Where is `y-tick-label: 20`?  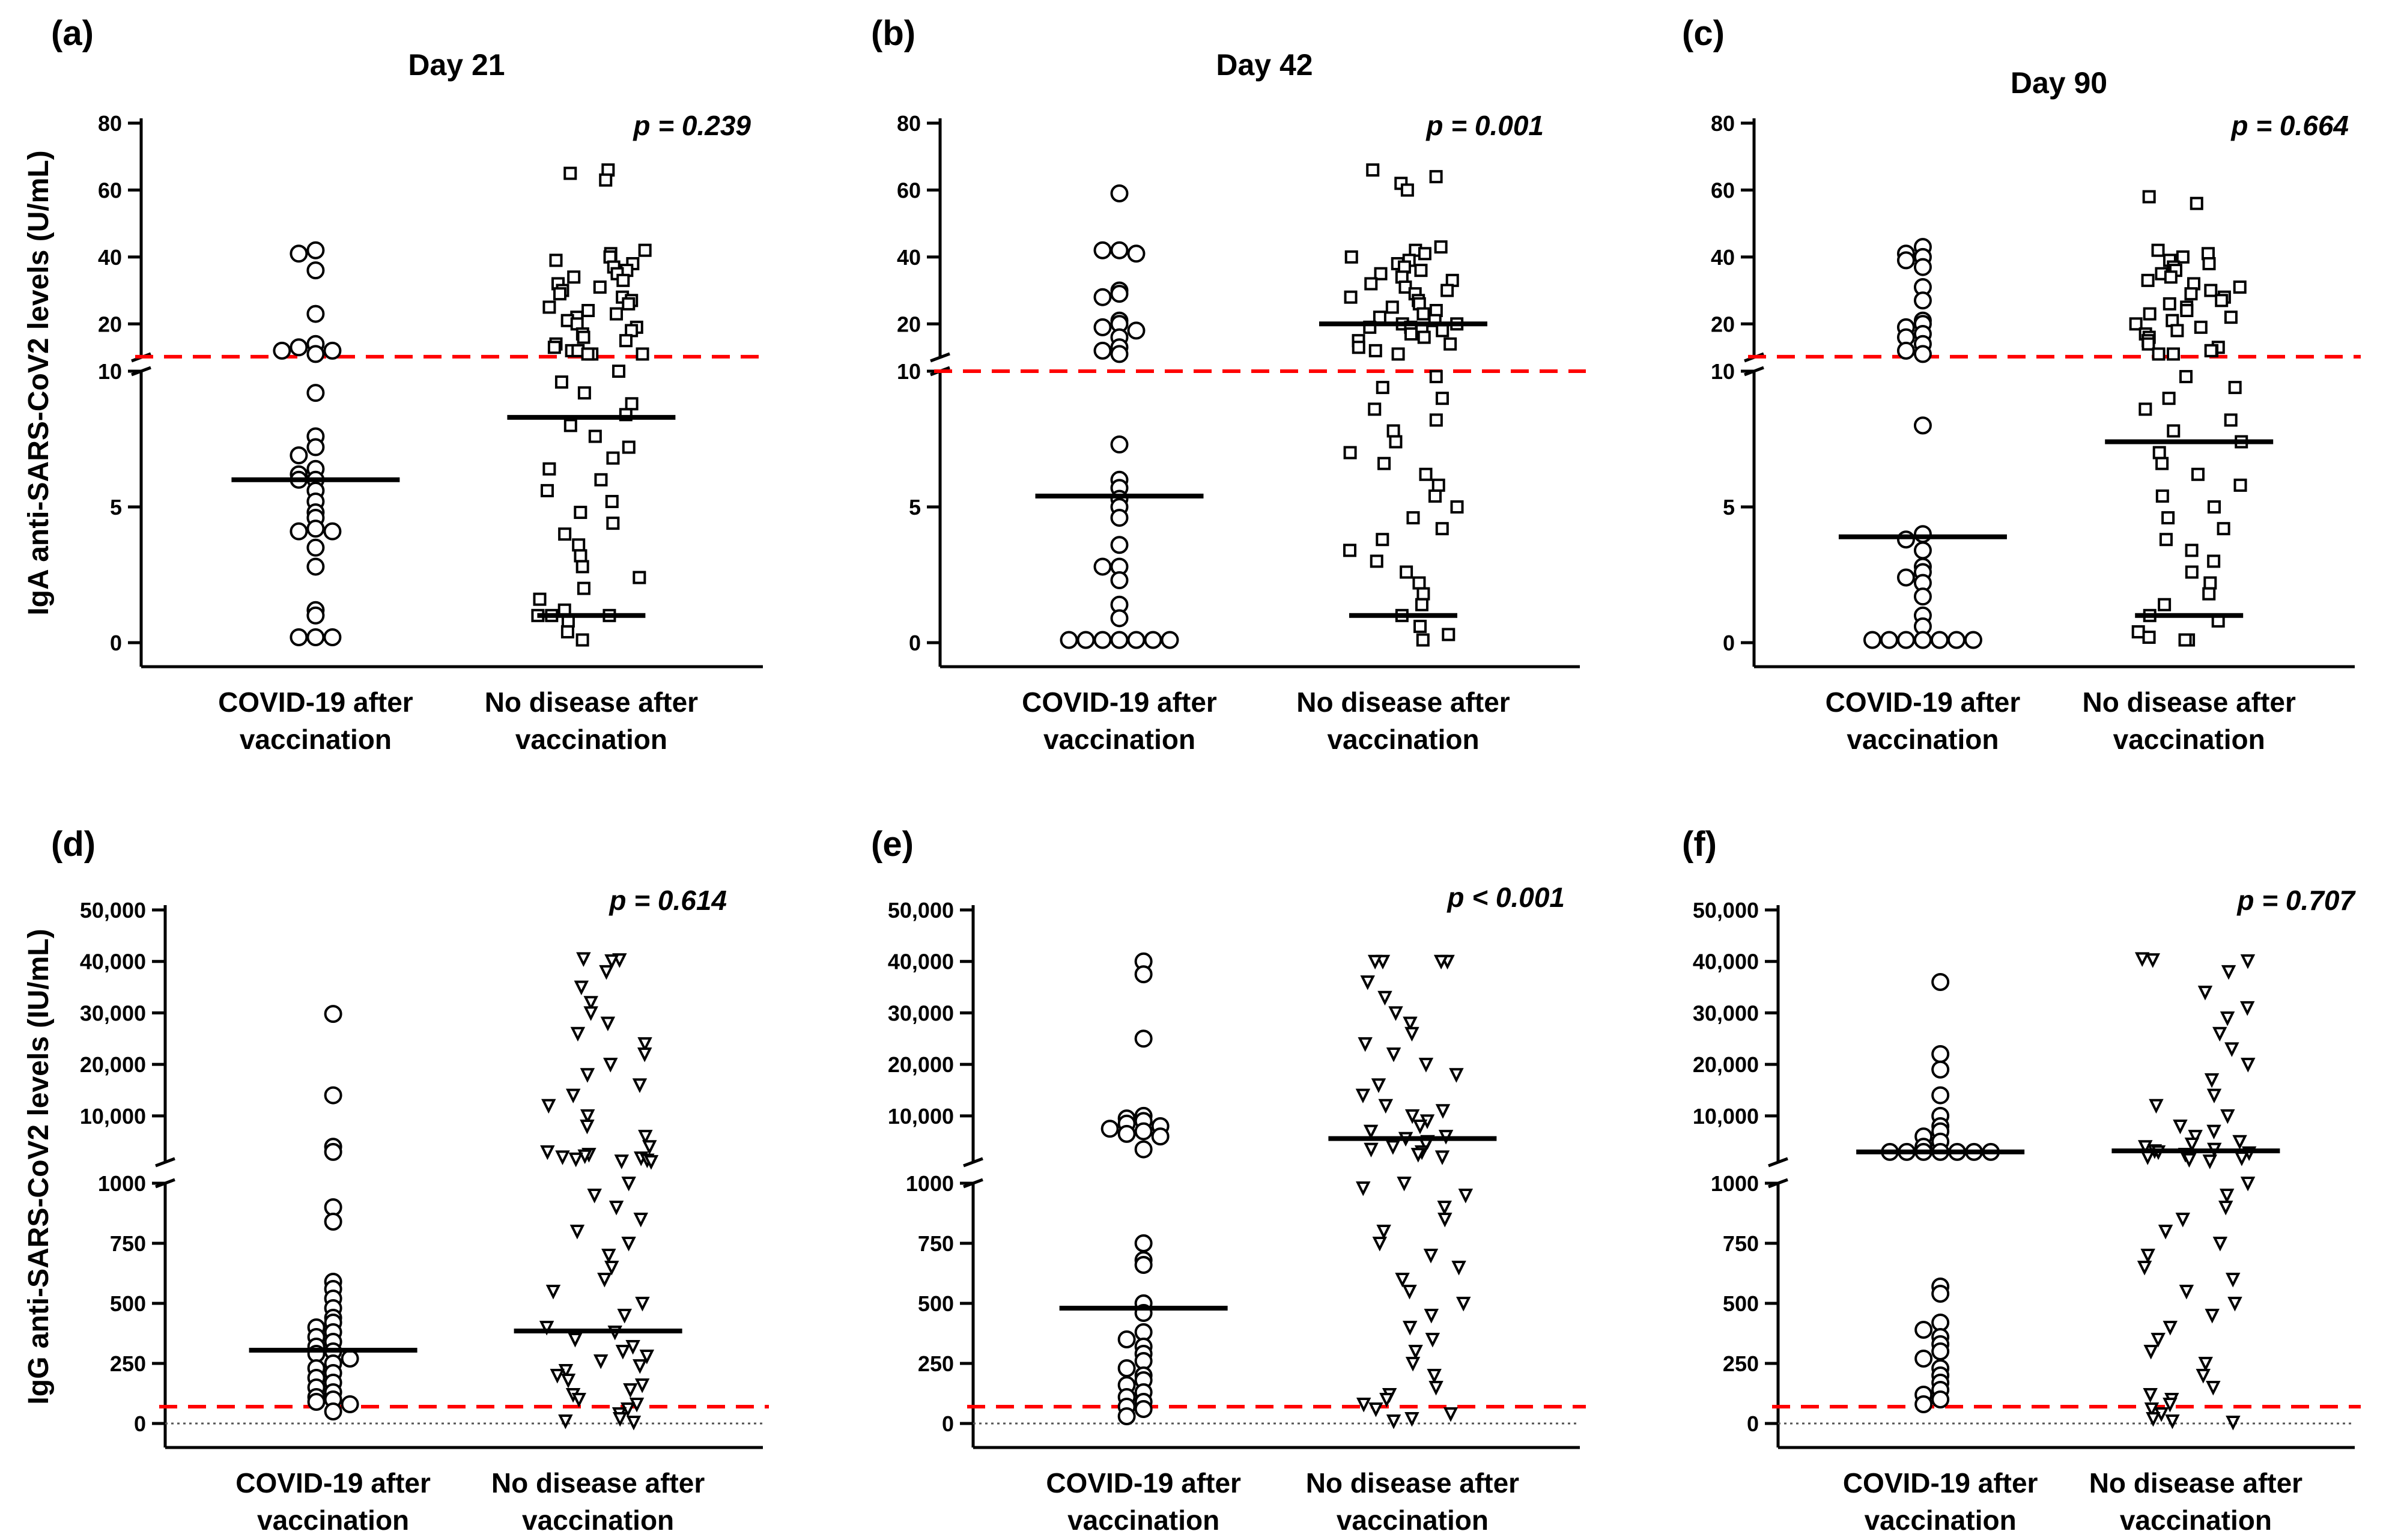
y-tick-label: 20 is located at coordinates (1723, 324).